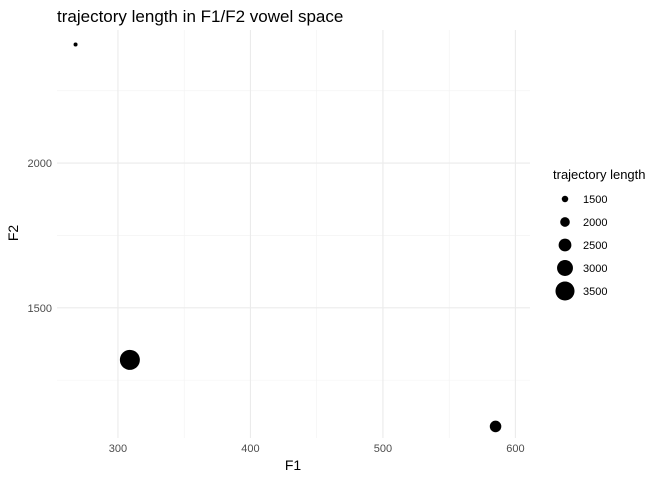 This screenshot has width=672, height=480. I want to click on legend-label: 2000, so click(595, 223).